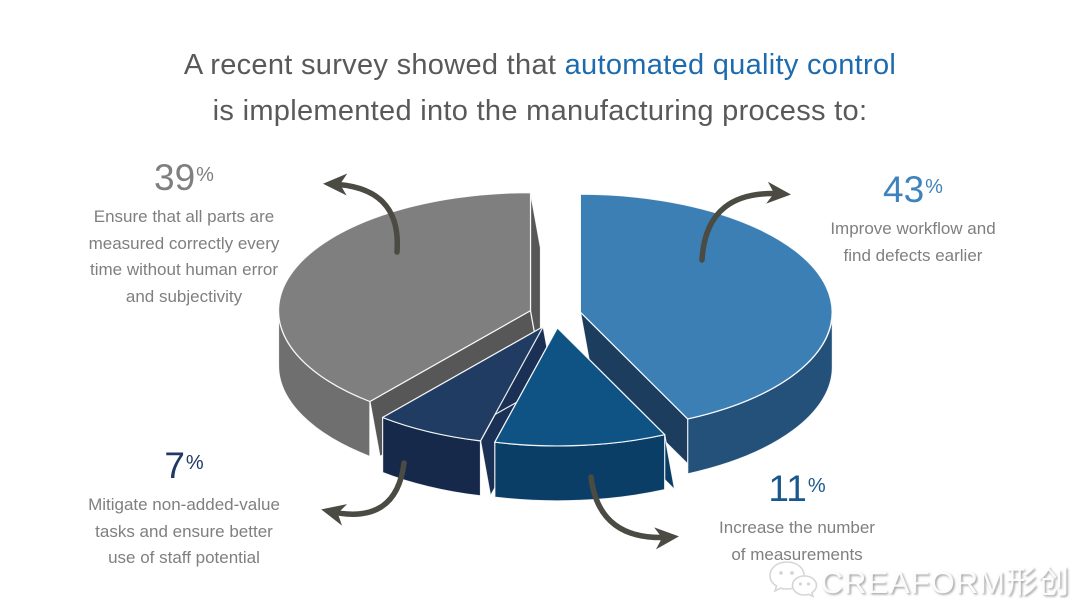 Image resolution: width=1080 pixels, height=608 pixels. I want to click on pie-slice-11pct, so click(585, 414).